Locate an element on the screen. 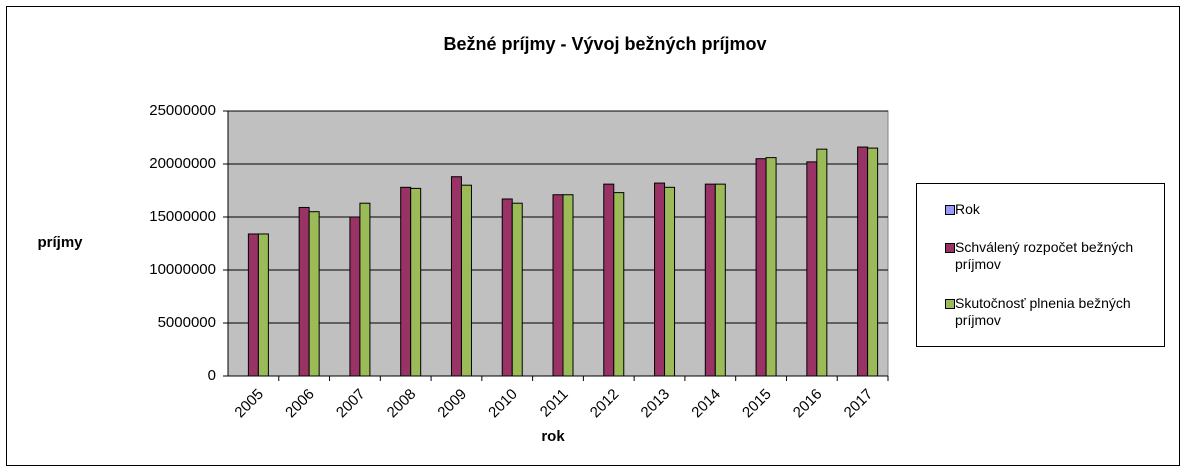  legend-label: Skutočnosť plnenia bežných príjmov is located at coordinates (1043, 312).